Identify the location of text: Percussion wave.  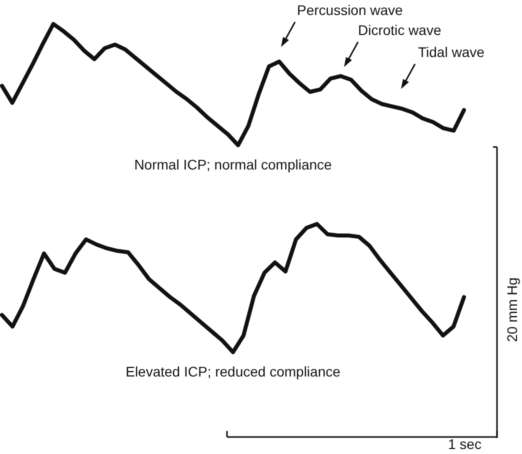
(350, 10).